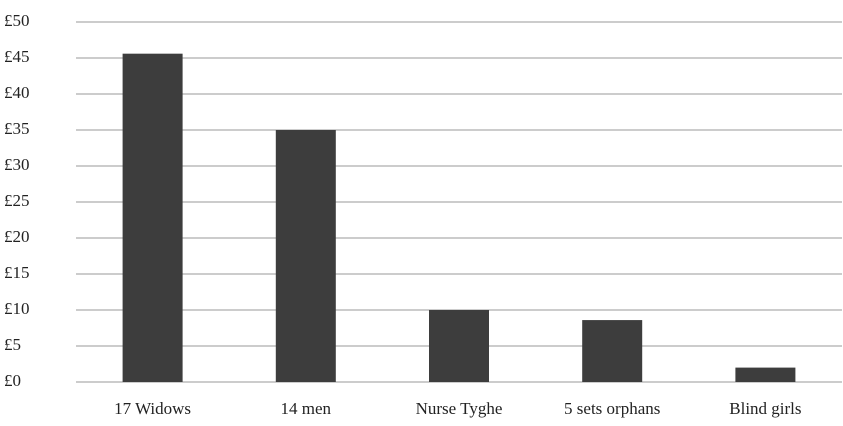  Describe the element at coordinates (17, 164) in the screenshot. I see `y-tick-label: £30` at that location.